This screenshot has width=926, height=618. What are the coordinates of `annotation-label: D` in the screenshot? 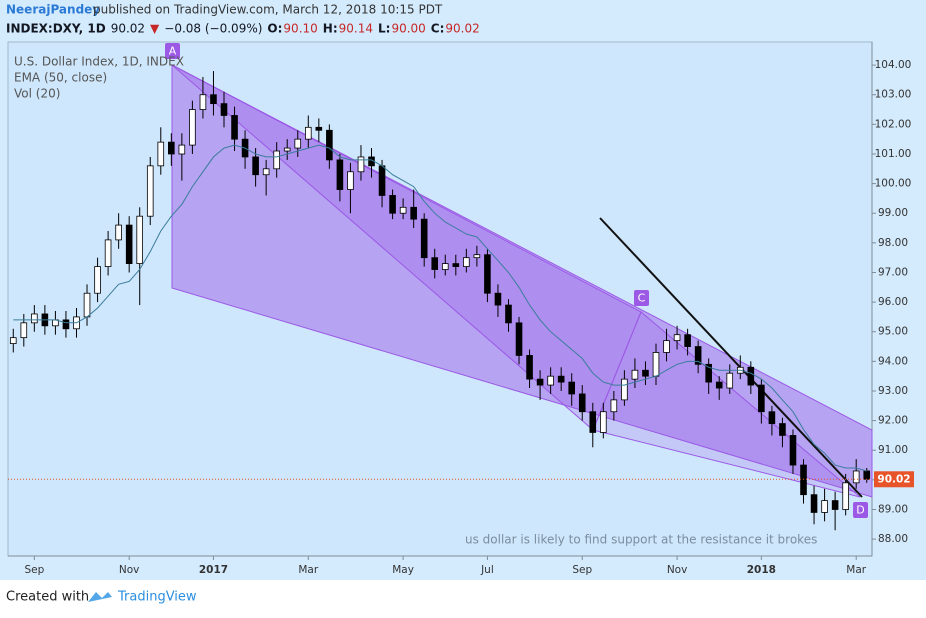 It's located at (860, 510).